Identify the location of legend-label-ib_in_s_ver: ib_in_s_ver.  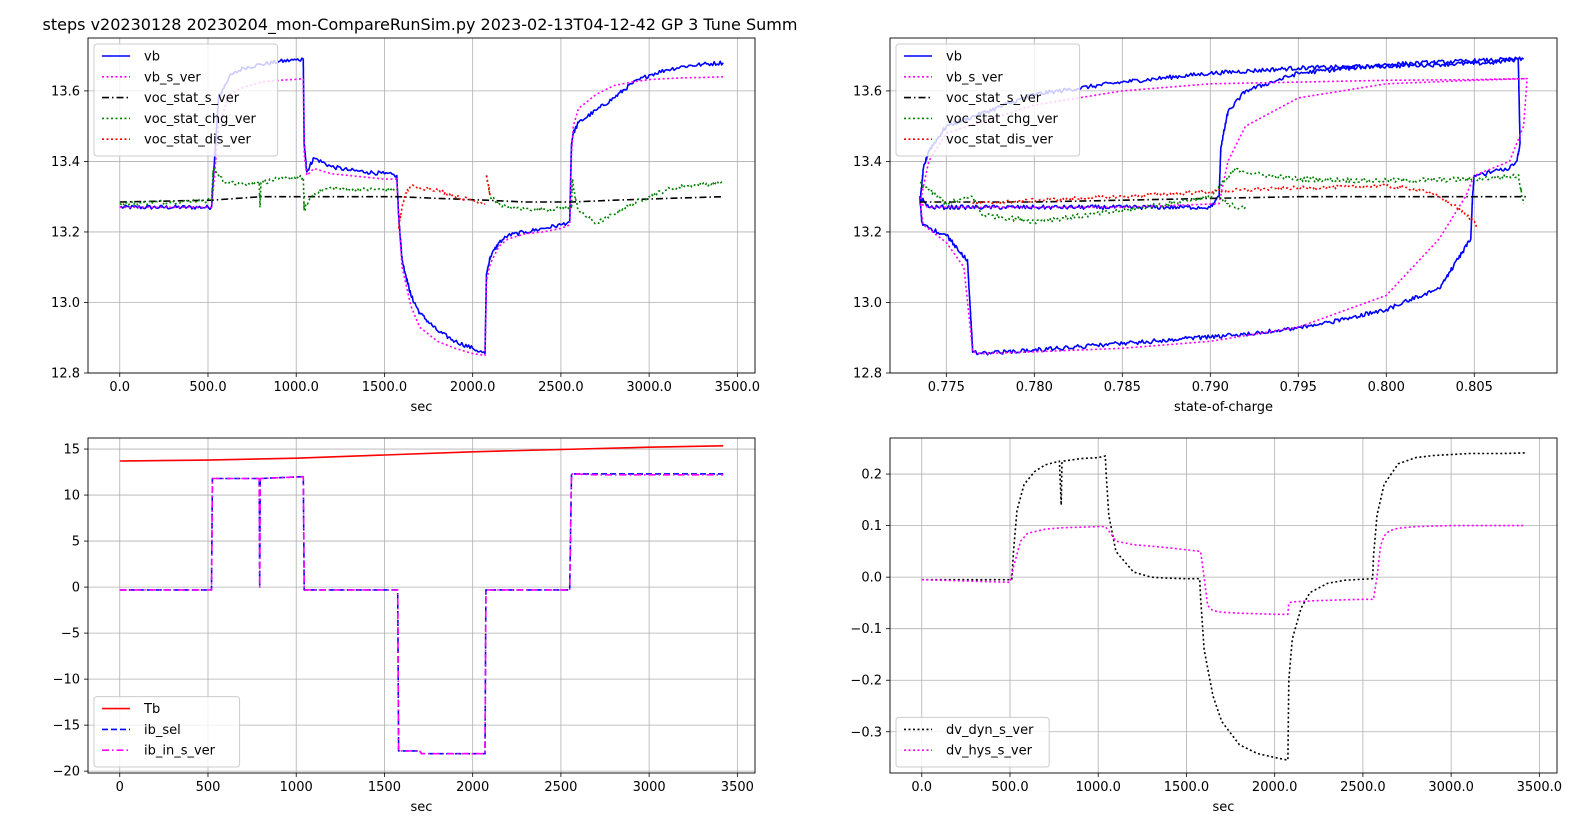
(180, 751).